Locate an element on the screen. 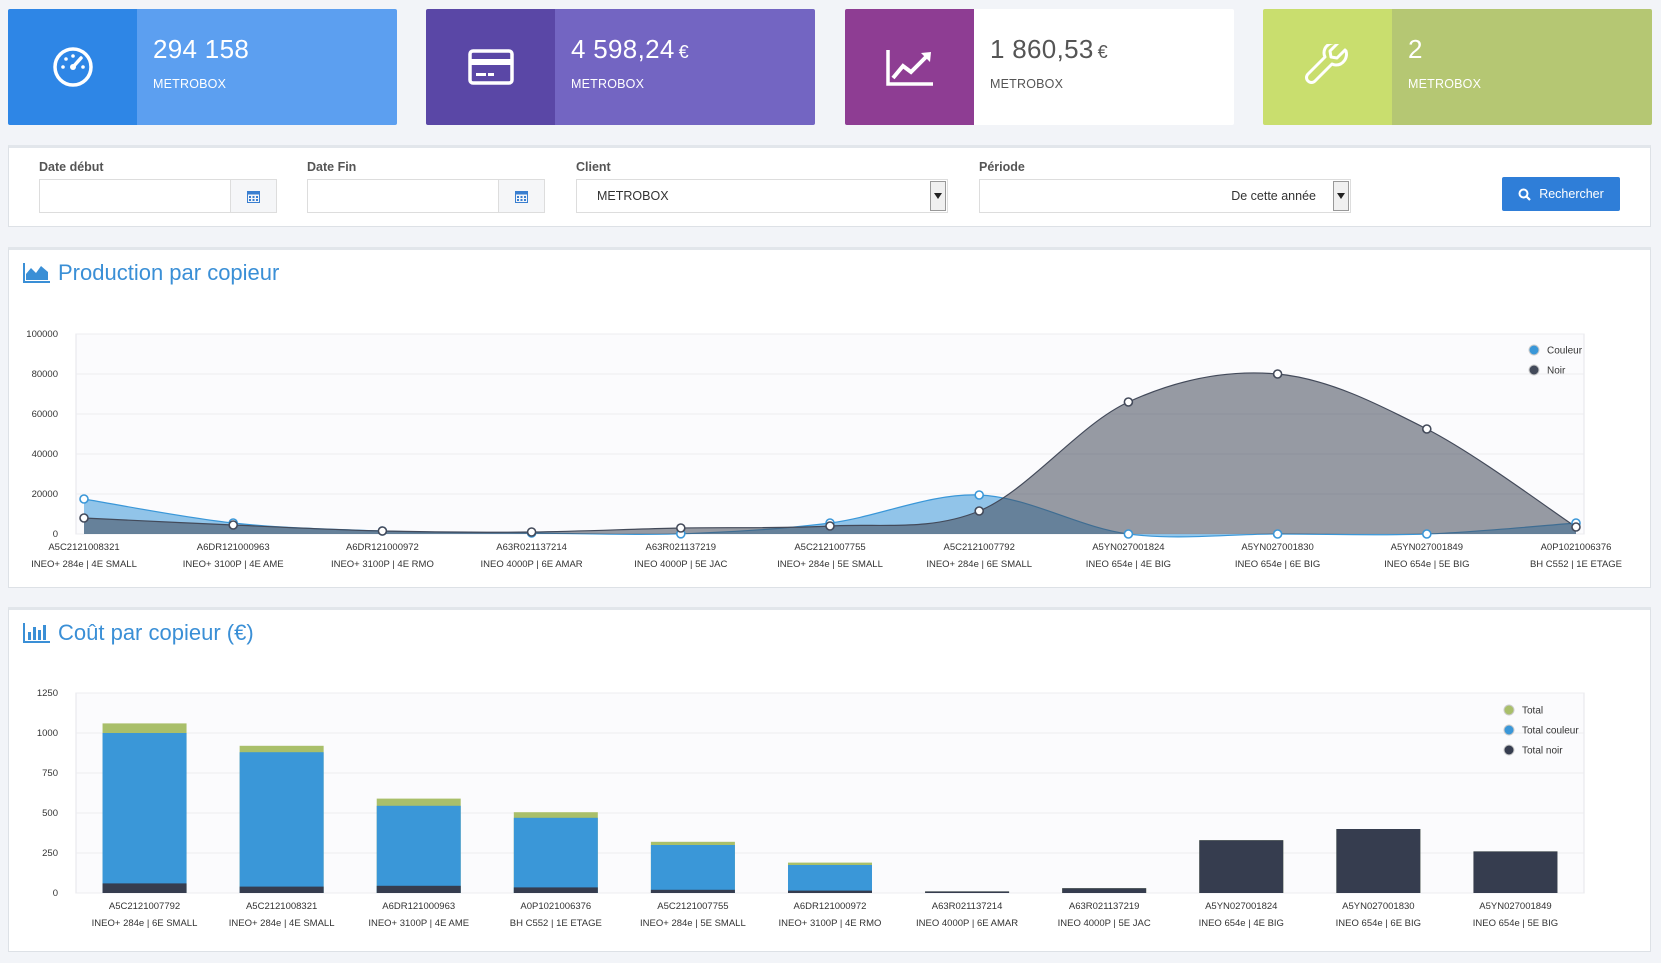 This screenshot has height=963, width=1661. x-tick-label: A5C2121008321 is located at coordinates (281, 906).